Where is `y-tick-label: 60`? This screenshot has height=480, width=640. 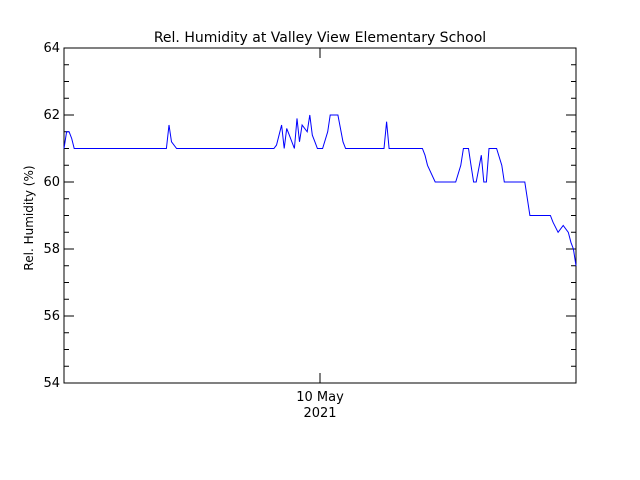
y-tick-label: 60 is located at coordinates (51, 182).